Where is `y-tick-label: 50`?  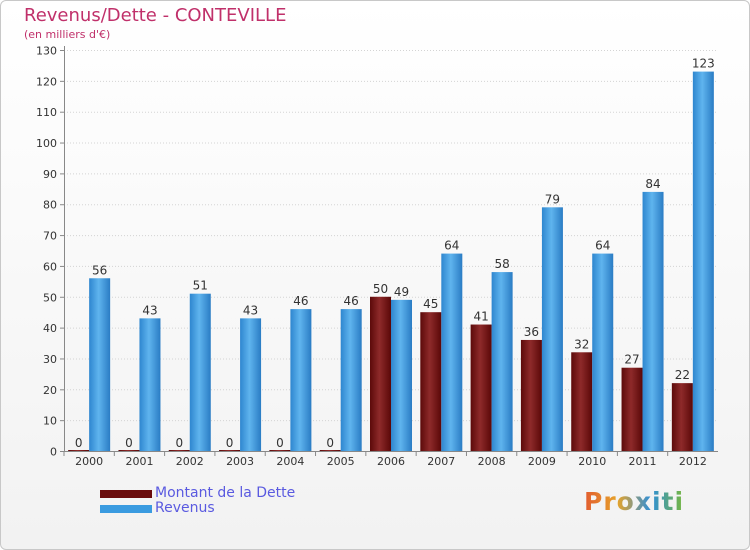
y-tick-label: 50 is located at coordinates (50, 297).